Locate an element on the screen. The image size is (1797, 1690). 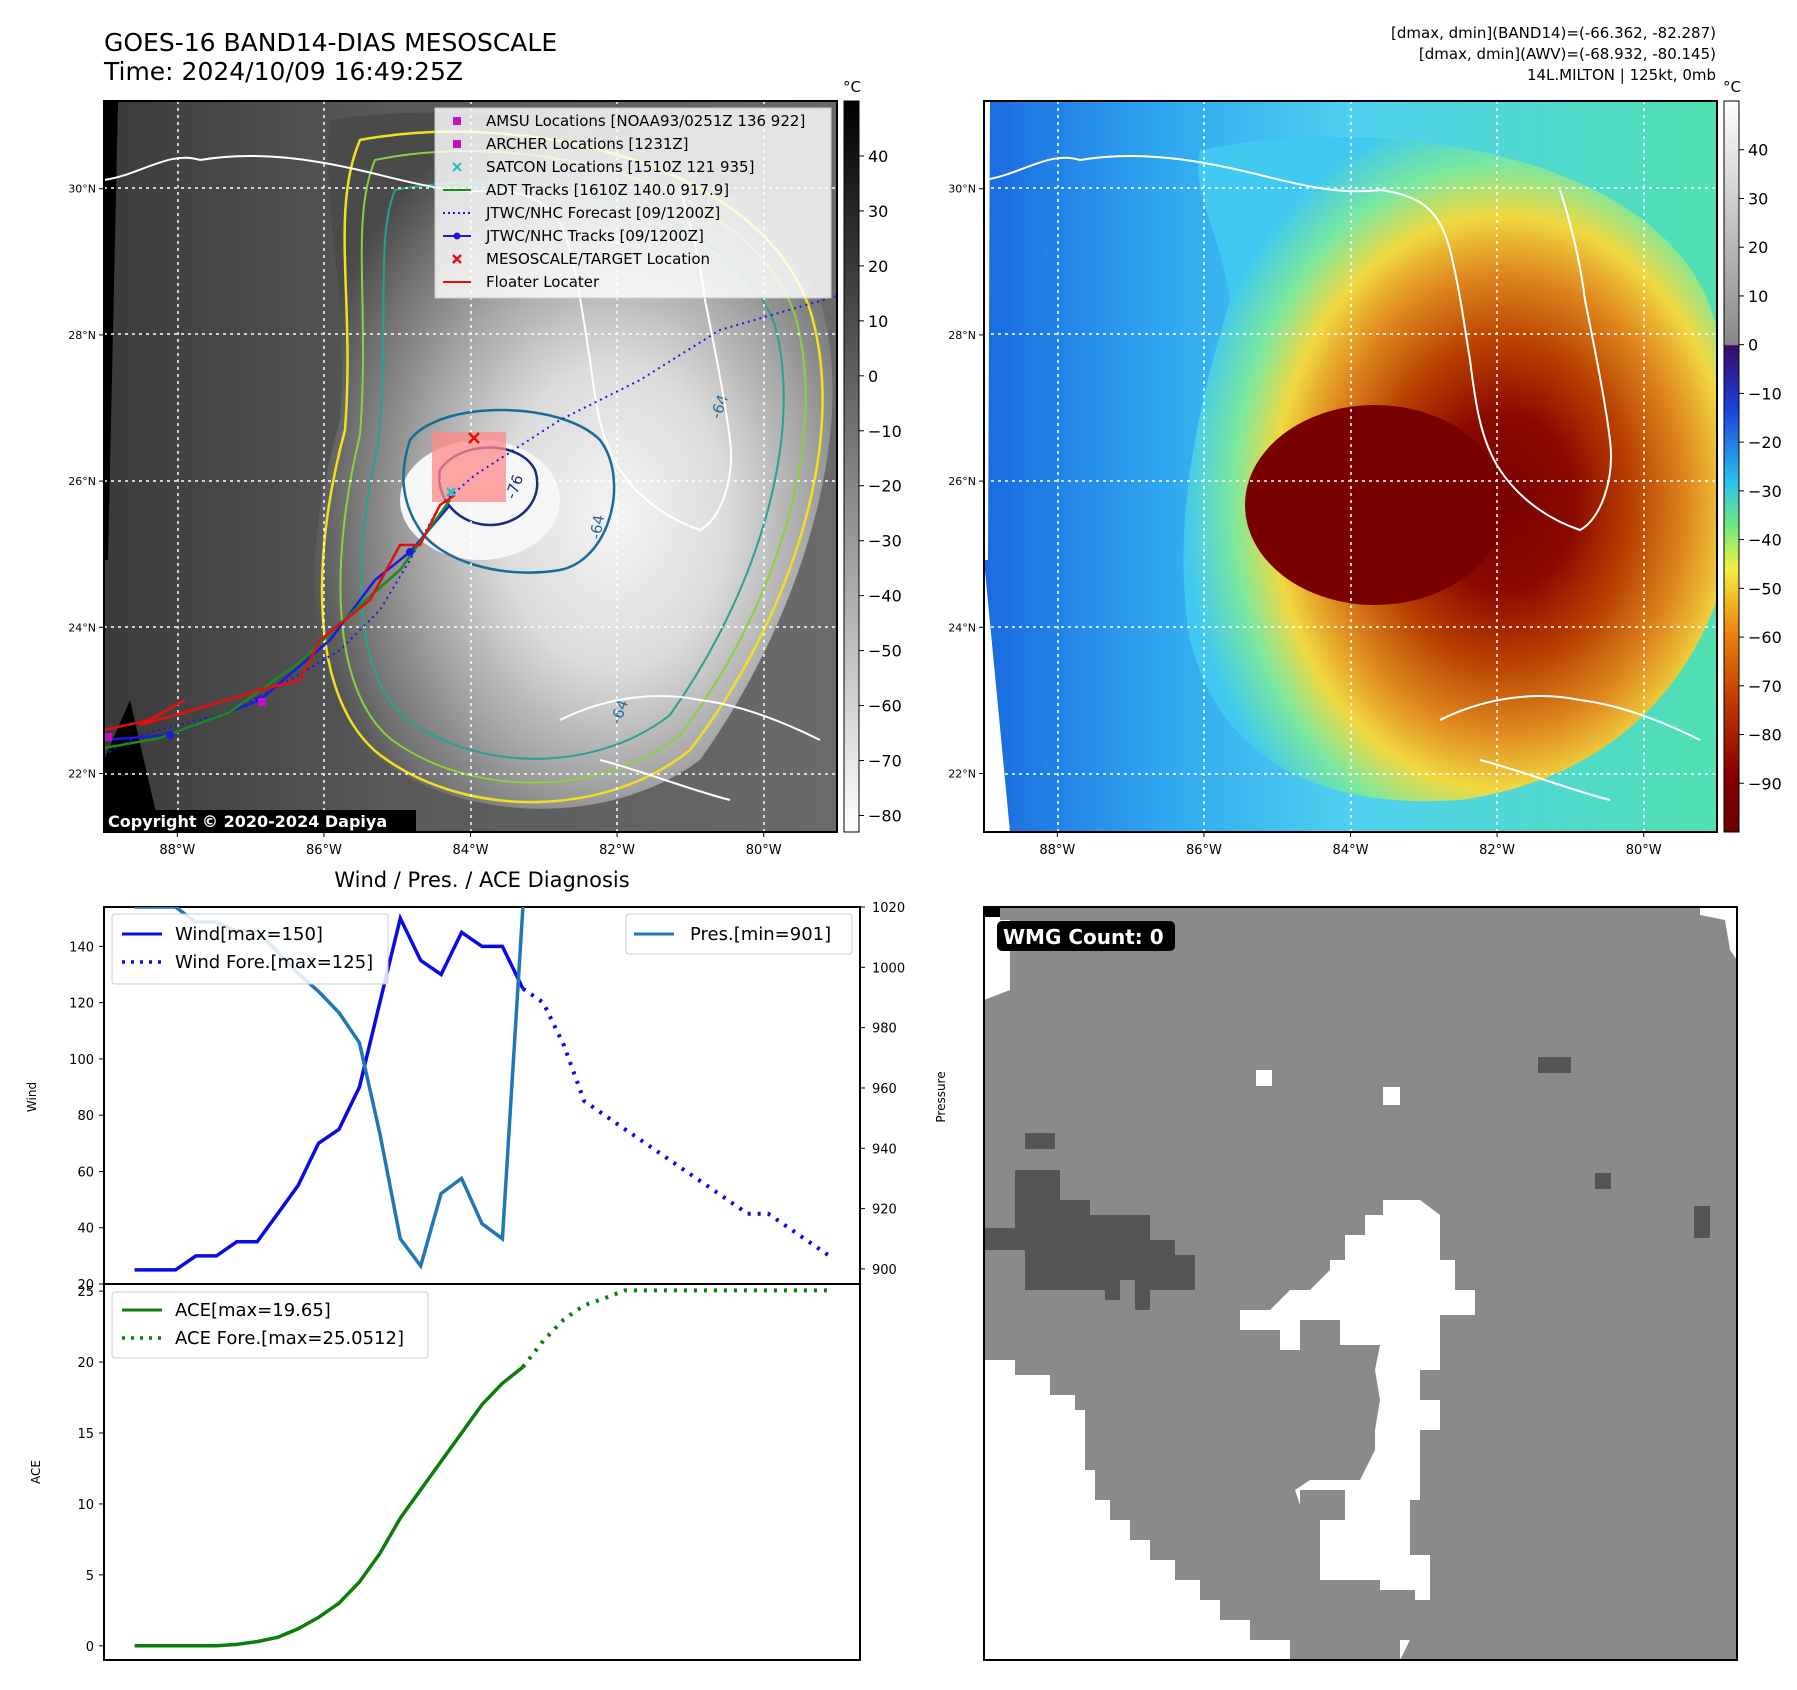
ace-legend: ACE[max=19.65] ACE Fore.[max=25.0512] is located at coordinates (270, 1325).